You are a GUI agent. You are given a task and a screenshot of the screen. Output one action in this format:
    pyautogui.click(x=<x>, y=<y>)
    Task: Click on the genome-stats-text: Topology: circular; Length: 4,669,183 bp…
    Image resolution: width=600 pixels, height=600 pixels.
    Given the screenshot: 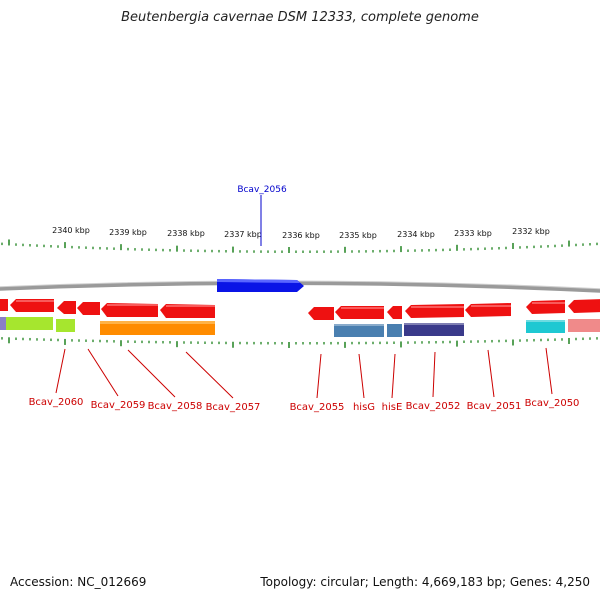 What is the action you would take?
    pyautogui.click(x=425, y=582)
    